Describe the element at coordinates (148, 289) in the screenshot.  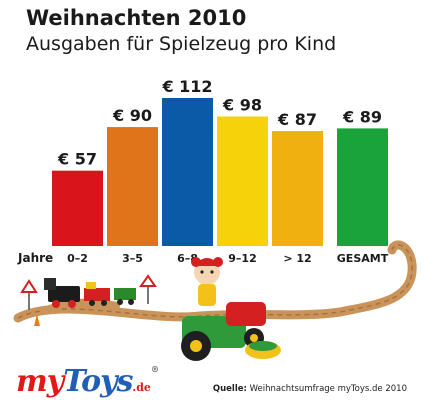
I see `crossing-sign-icon` at that location.